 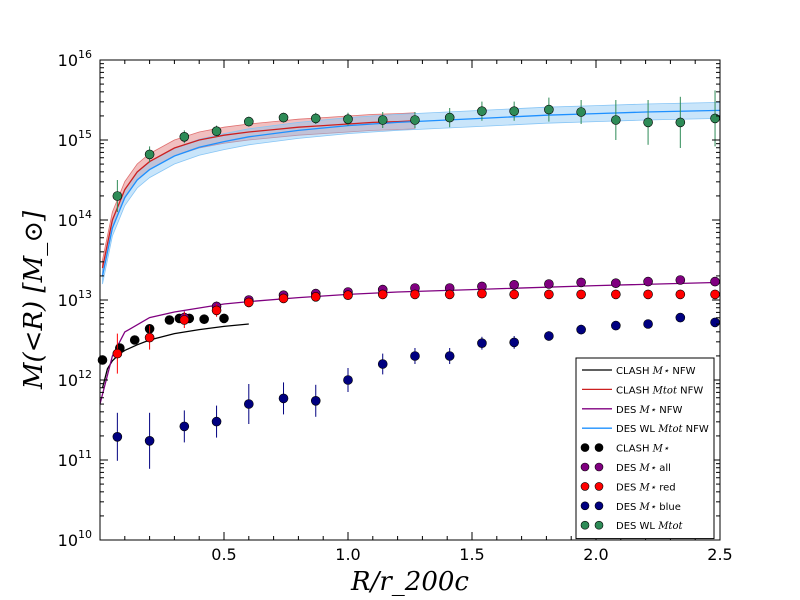 What do you see at coordinates (646, 487) in the screenshot?
I see `legend-label-des-m-red: DES M⋆ red` at bounding box center [646, 487].